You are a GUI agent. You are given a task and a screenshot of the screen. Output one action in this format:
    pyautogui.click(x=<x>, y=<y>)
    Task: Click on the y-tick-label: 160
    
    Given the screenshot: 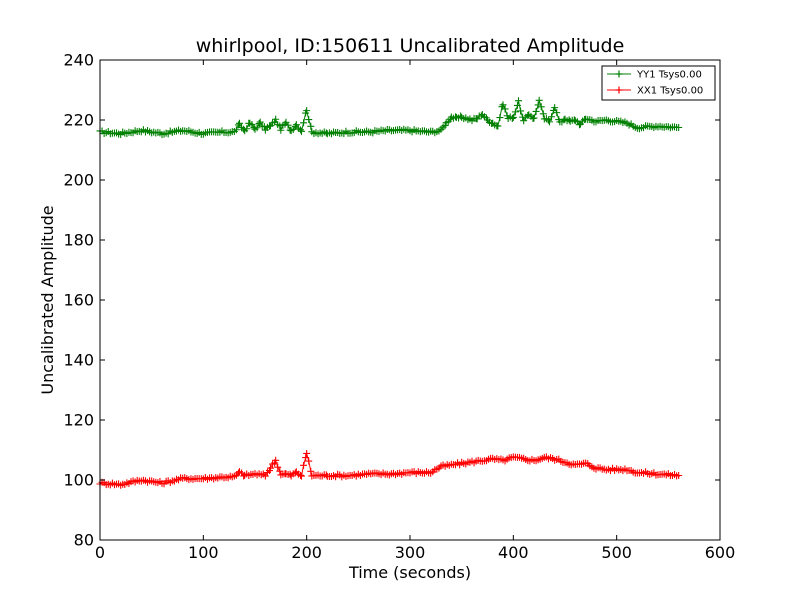 What is the action you would take?
    pyautogui.click(x=78, y=300)
    